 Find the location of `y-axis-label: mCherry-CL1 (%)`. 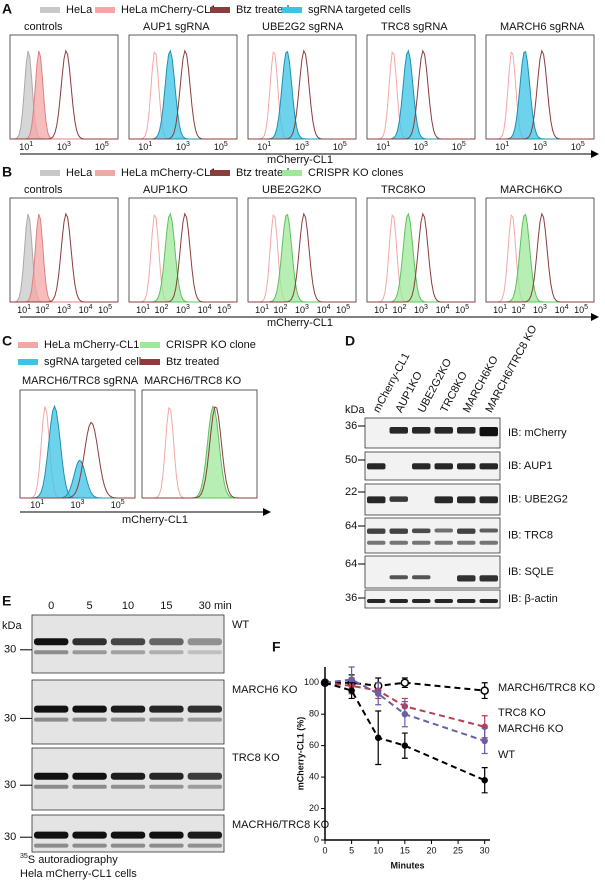

y-axis-label: mCherry-CL1 (%) is located at coordinates (300, 754).